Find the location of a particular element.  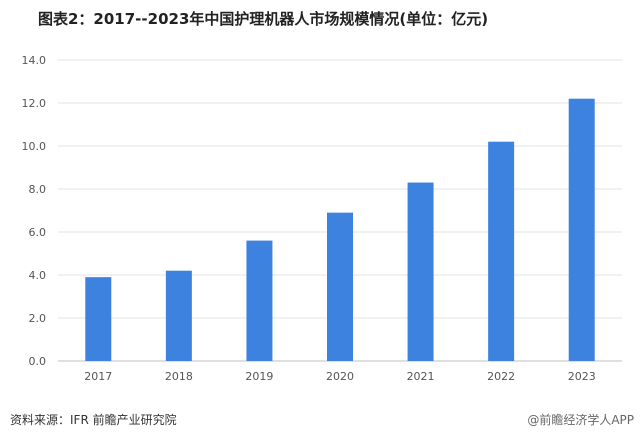

x-tick-label: 2018 is located at coordinates (179, 376).